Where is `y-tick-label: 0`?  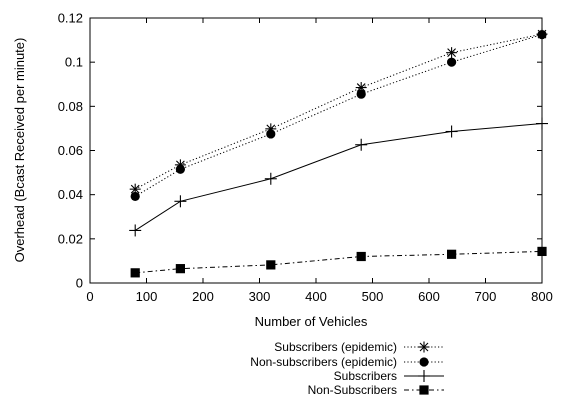
y-tick-label: 0 is located at coordinates (79, 283).